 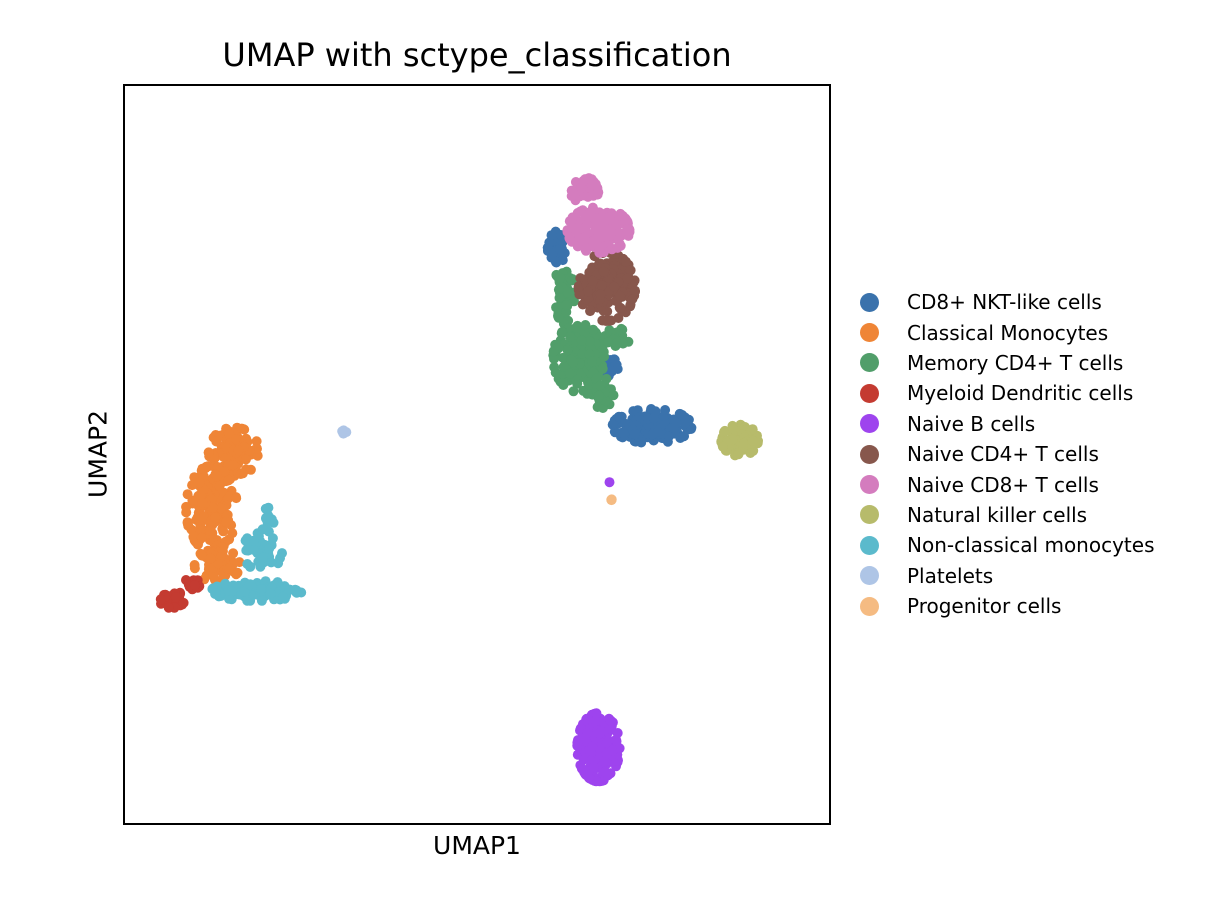 I want to click on legend-item: Naive CD4+ T cells, so click(x=1005, y=454).